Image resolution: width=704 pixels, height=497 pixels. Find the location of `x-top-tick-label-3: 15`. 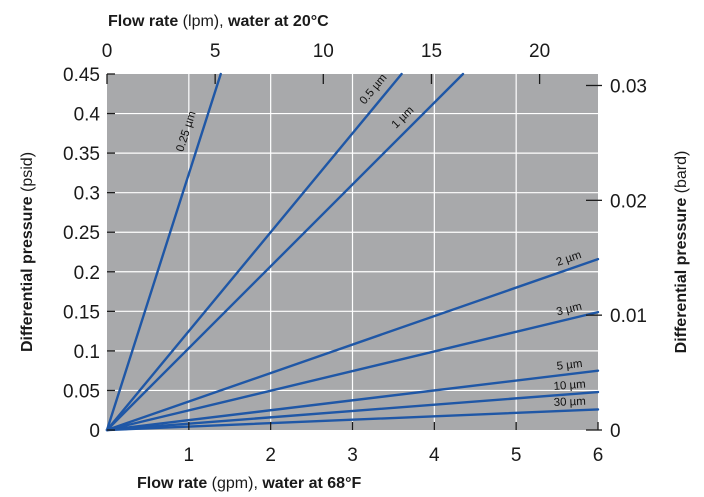

x-top-tick-label-3: 15 is located at coordinates (431, 51).